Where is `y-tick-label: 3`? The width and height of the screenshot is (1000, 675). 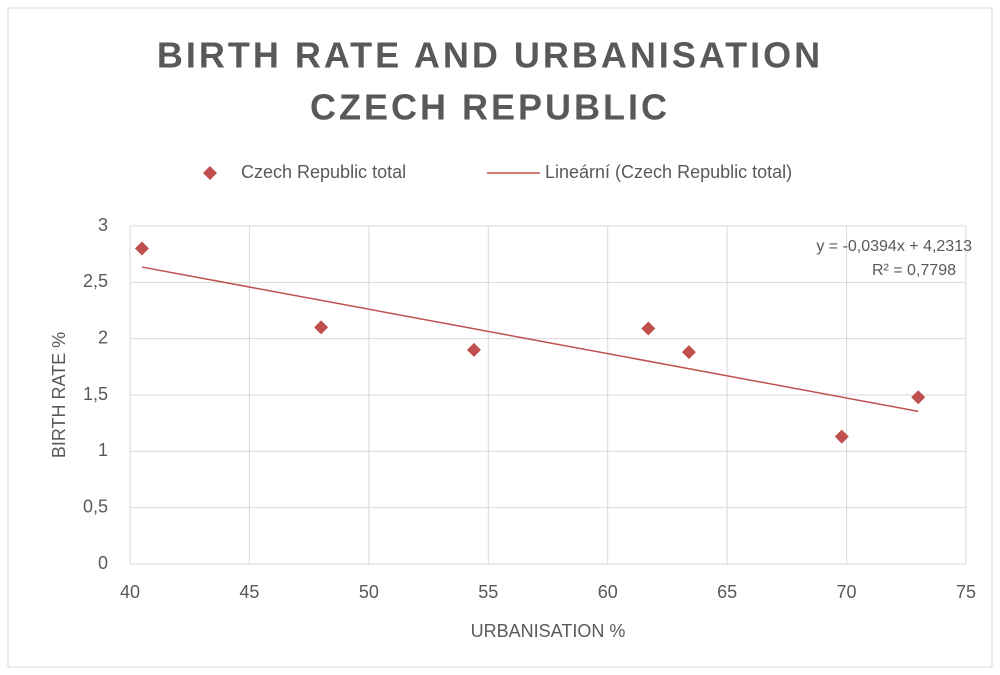
y-tick-label: 3 is located at coordinates (103, 225).